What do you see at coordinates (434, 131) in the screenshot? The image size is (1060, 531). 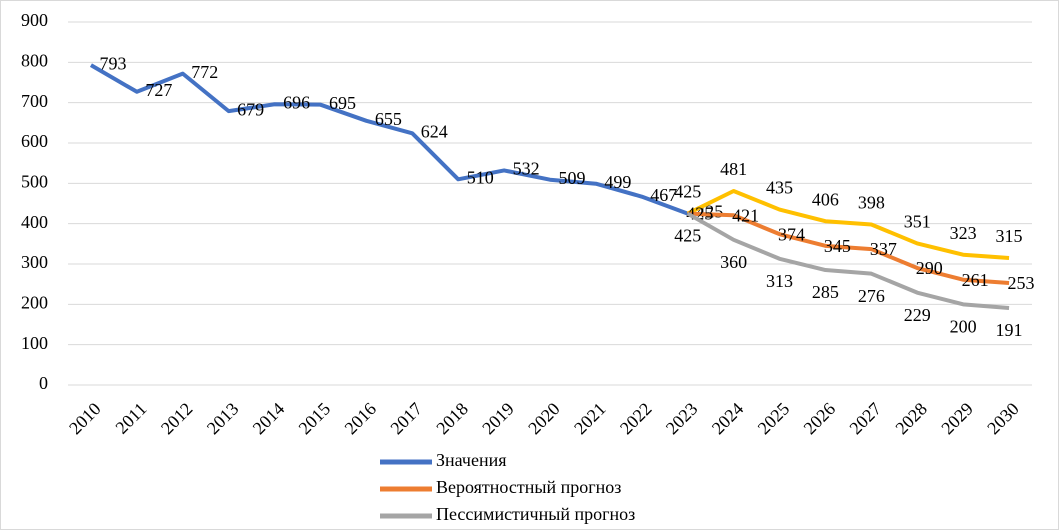 I see `data-label: 624` at bounding box center [434, 131].